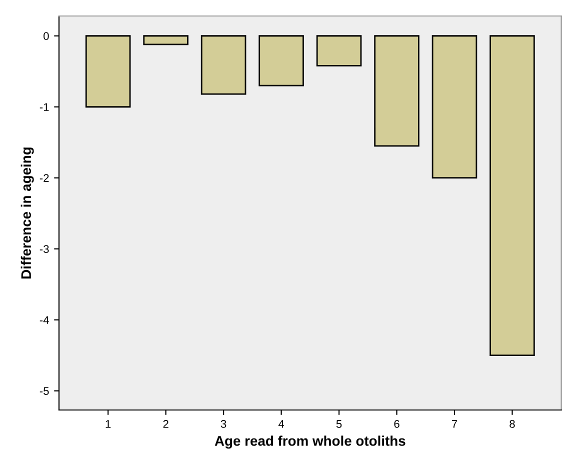 Image resolution: width=563 pixels, height=456 pixels. What do you see at coordinates (27, 213) in the screenshot?
I see `y-axis-title: Difference in ageing` at bounding box center [27, 213].